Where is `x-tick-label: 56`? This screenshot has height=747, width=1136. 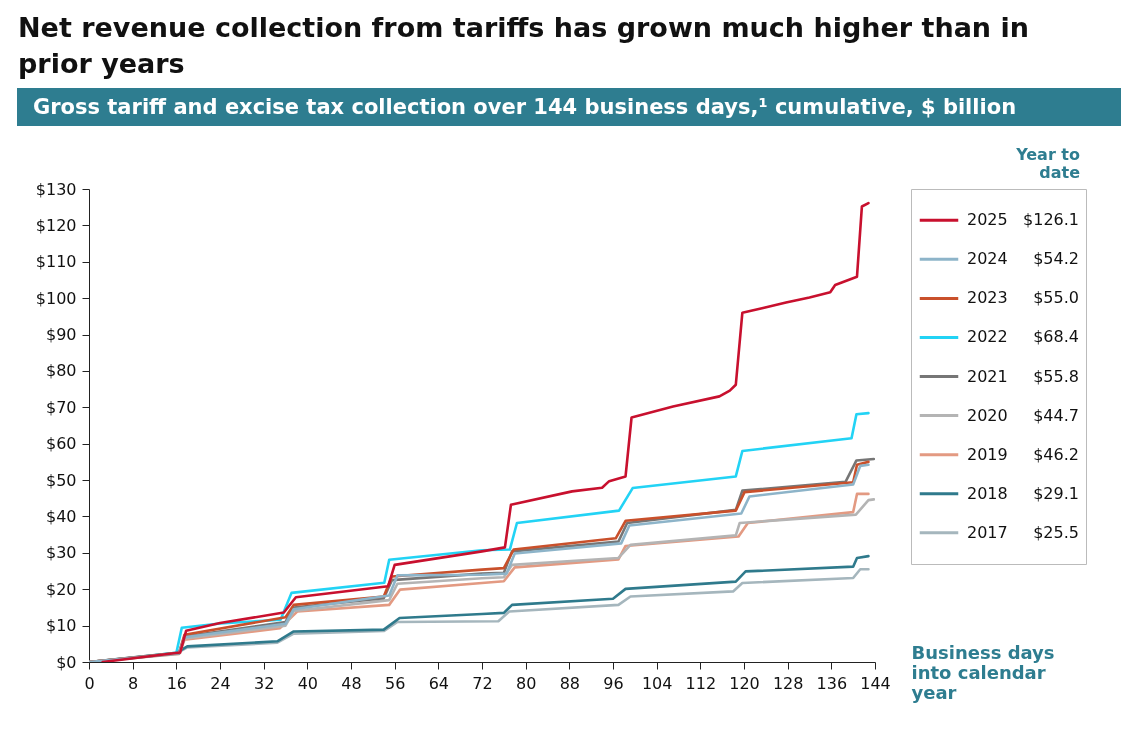 x-tick-label: 56 is located at coordinates (395, 683).